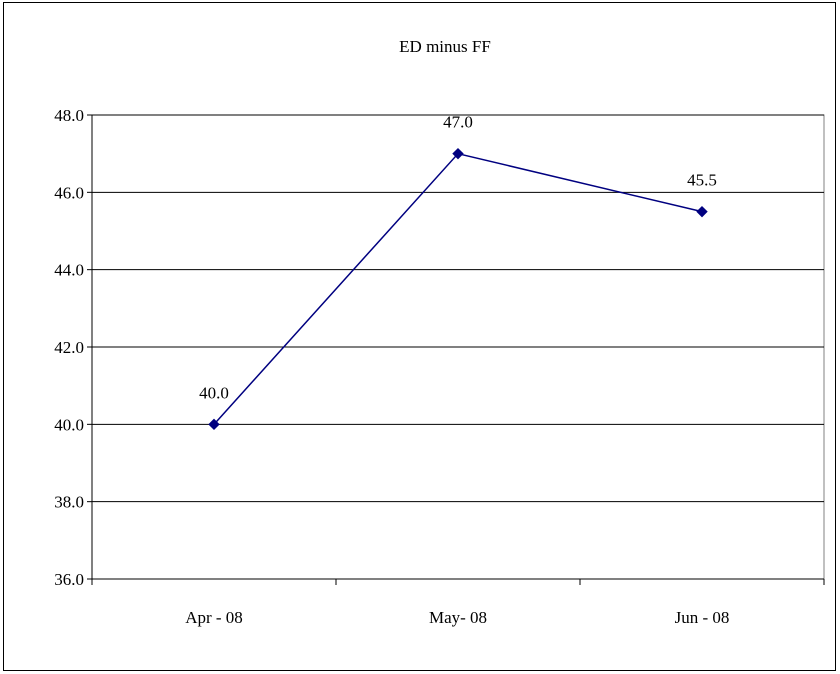 The image size is (840, 674). What do you see at coordinates (214, 392) in the screenshot?
I see `data-label: 40.0` at bounding box center [214, 392].